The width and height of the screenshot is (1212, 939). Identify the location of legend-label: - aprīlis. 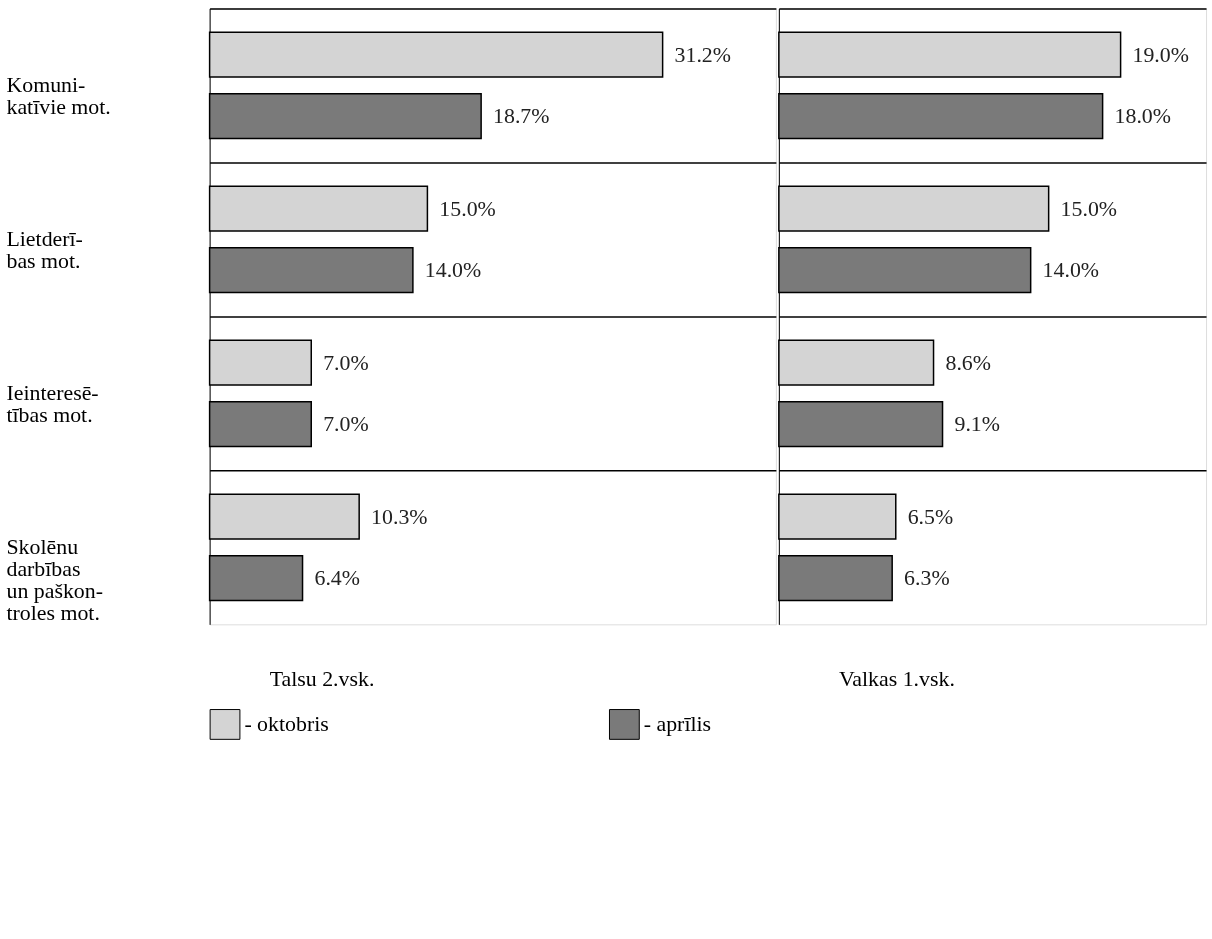
(677, 724).